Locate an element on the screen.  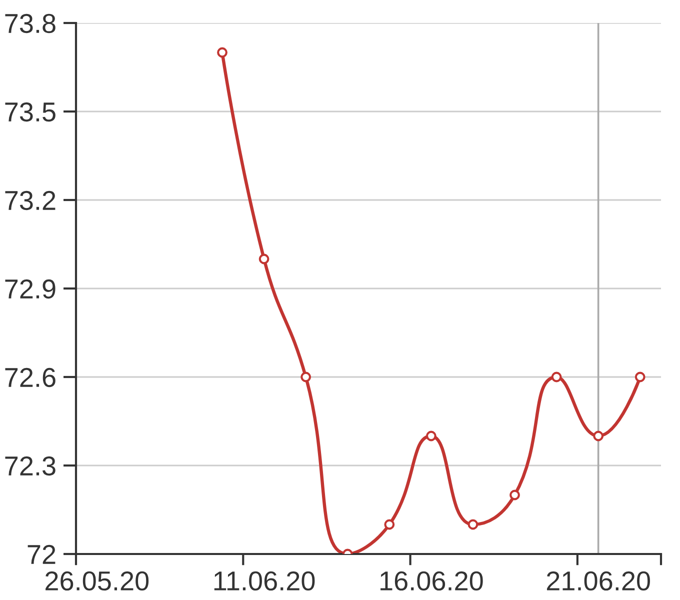
y-tick-label: 73.2 is located at coordinates (30, 200).